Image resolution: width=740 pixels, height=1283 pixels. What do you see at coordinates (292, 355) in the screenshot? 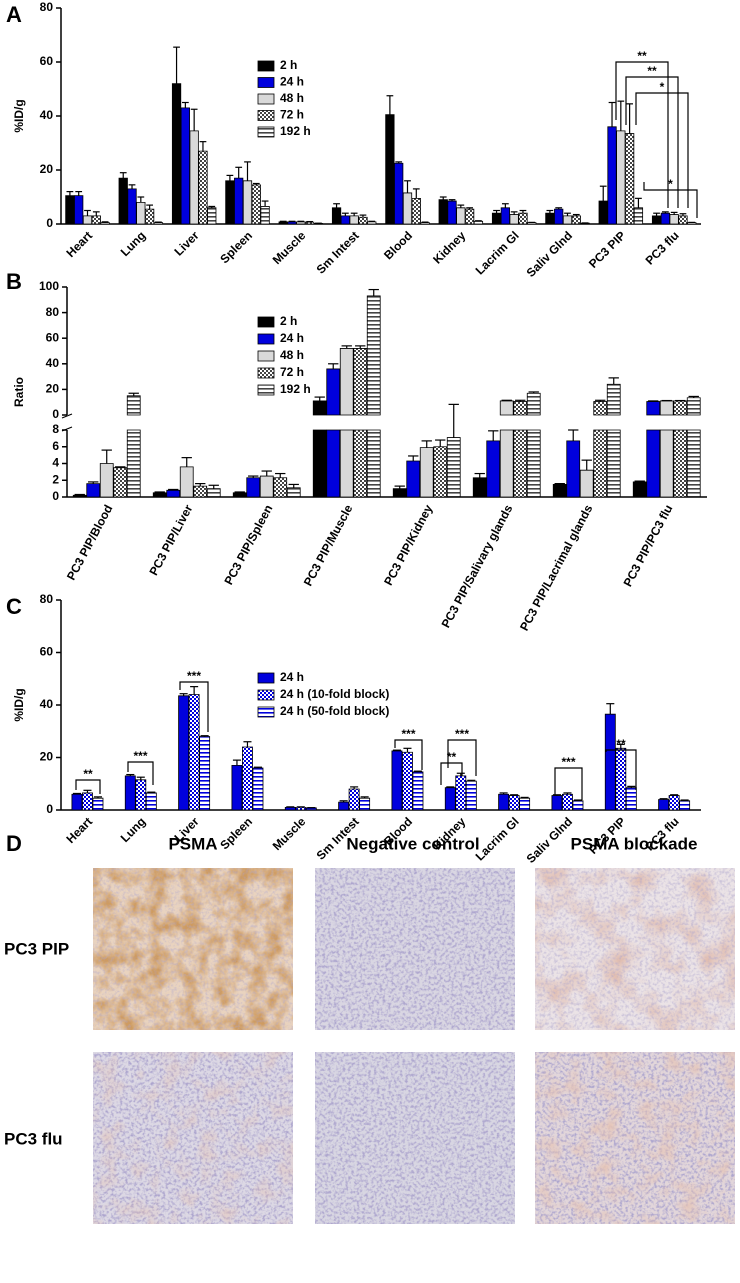
I see `legend-label: 48 h` at bounding box center [292, 355].